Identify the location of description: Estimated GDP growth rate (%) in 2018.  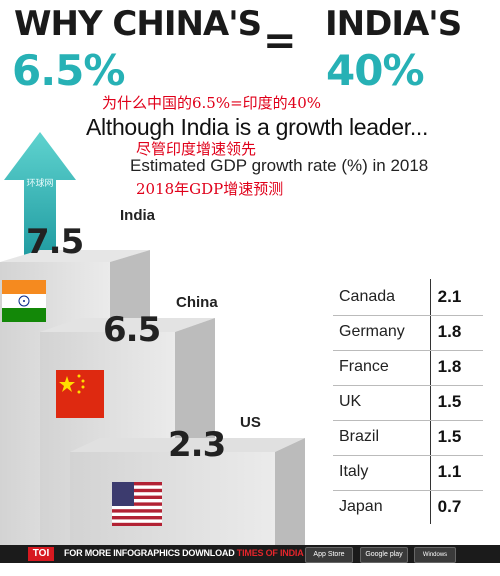
(279, 165).